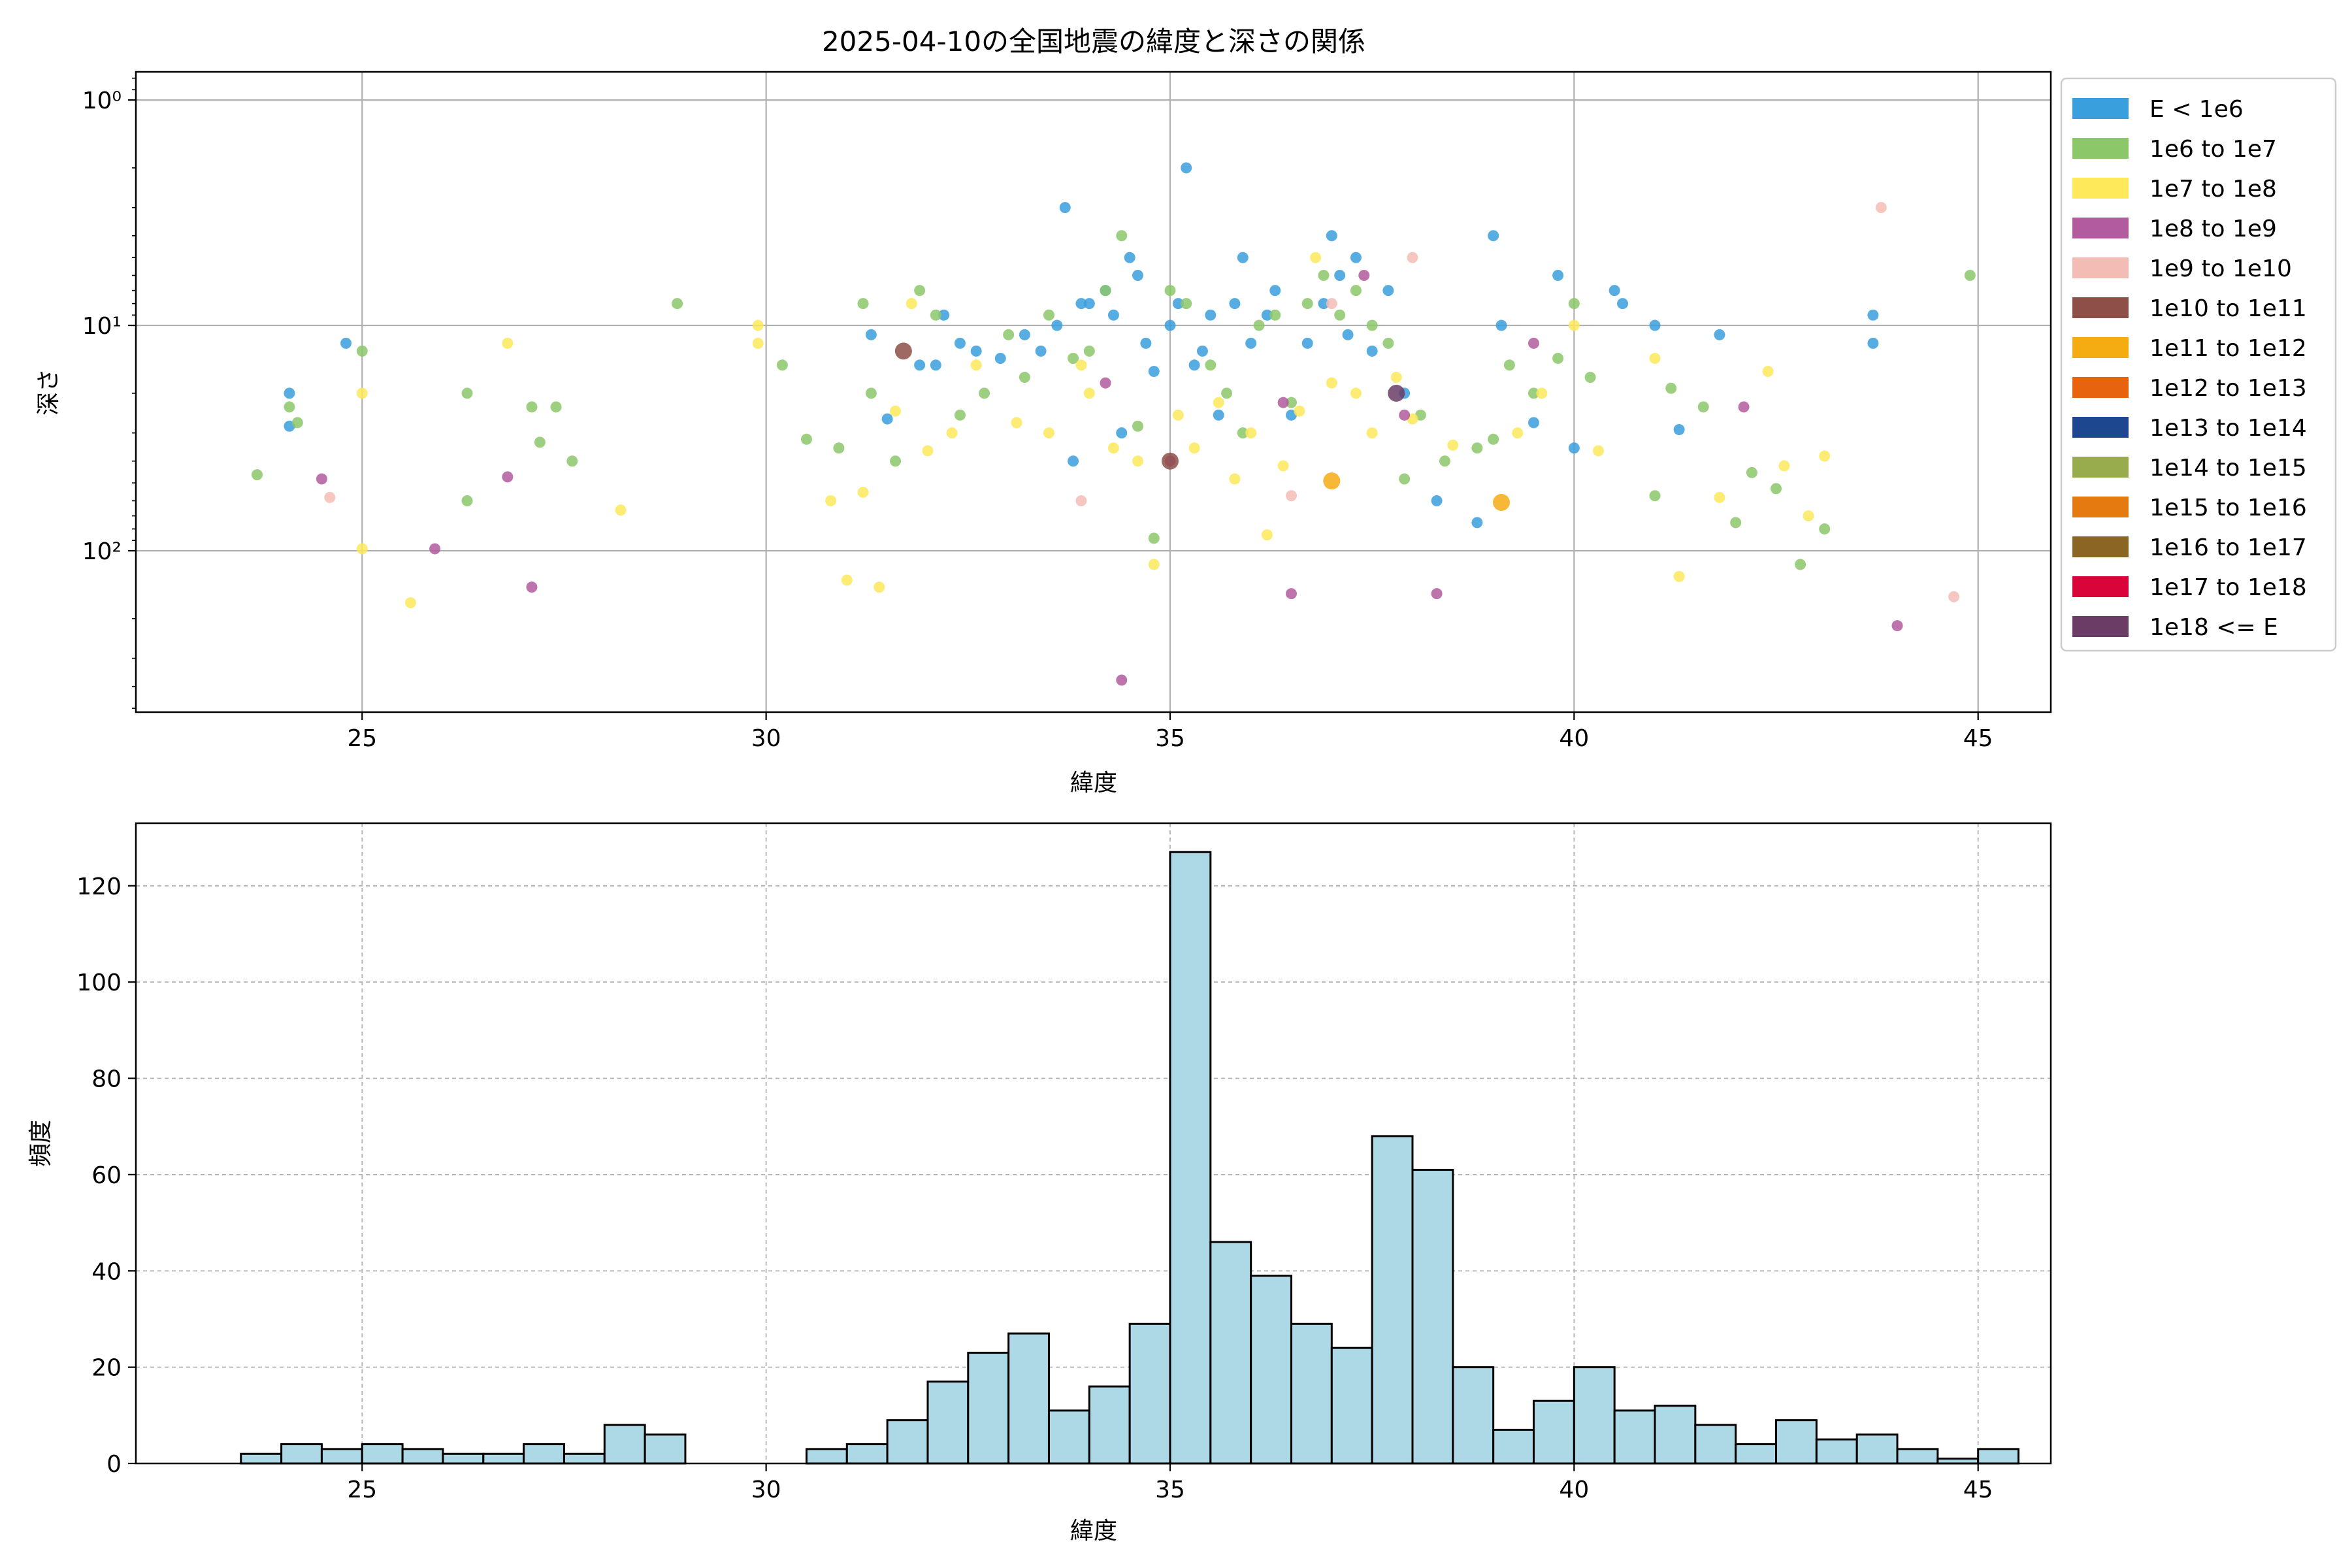 This screenshot has height=1568, width=2352. What do you see at coordinates (106, 1079) in the screenshot?
I see `histogram-y-tick-label: 80` at bounding box center [106, 1079].